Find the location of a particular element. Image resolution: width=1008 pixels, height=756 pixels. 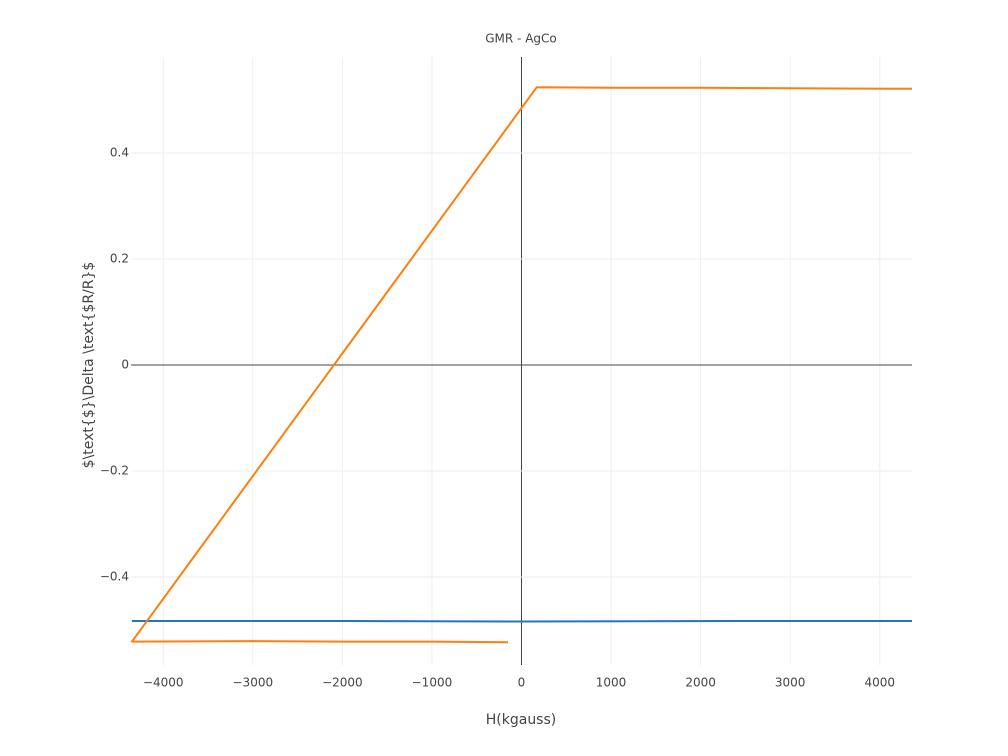

x-axis-title: H(kgauss) is located at coordinates (521, 720).